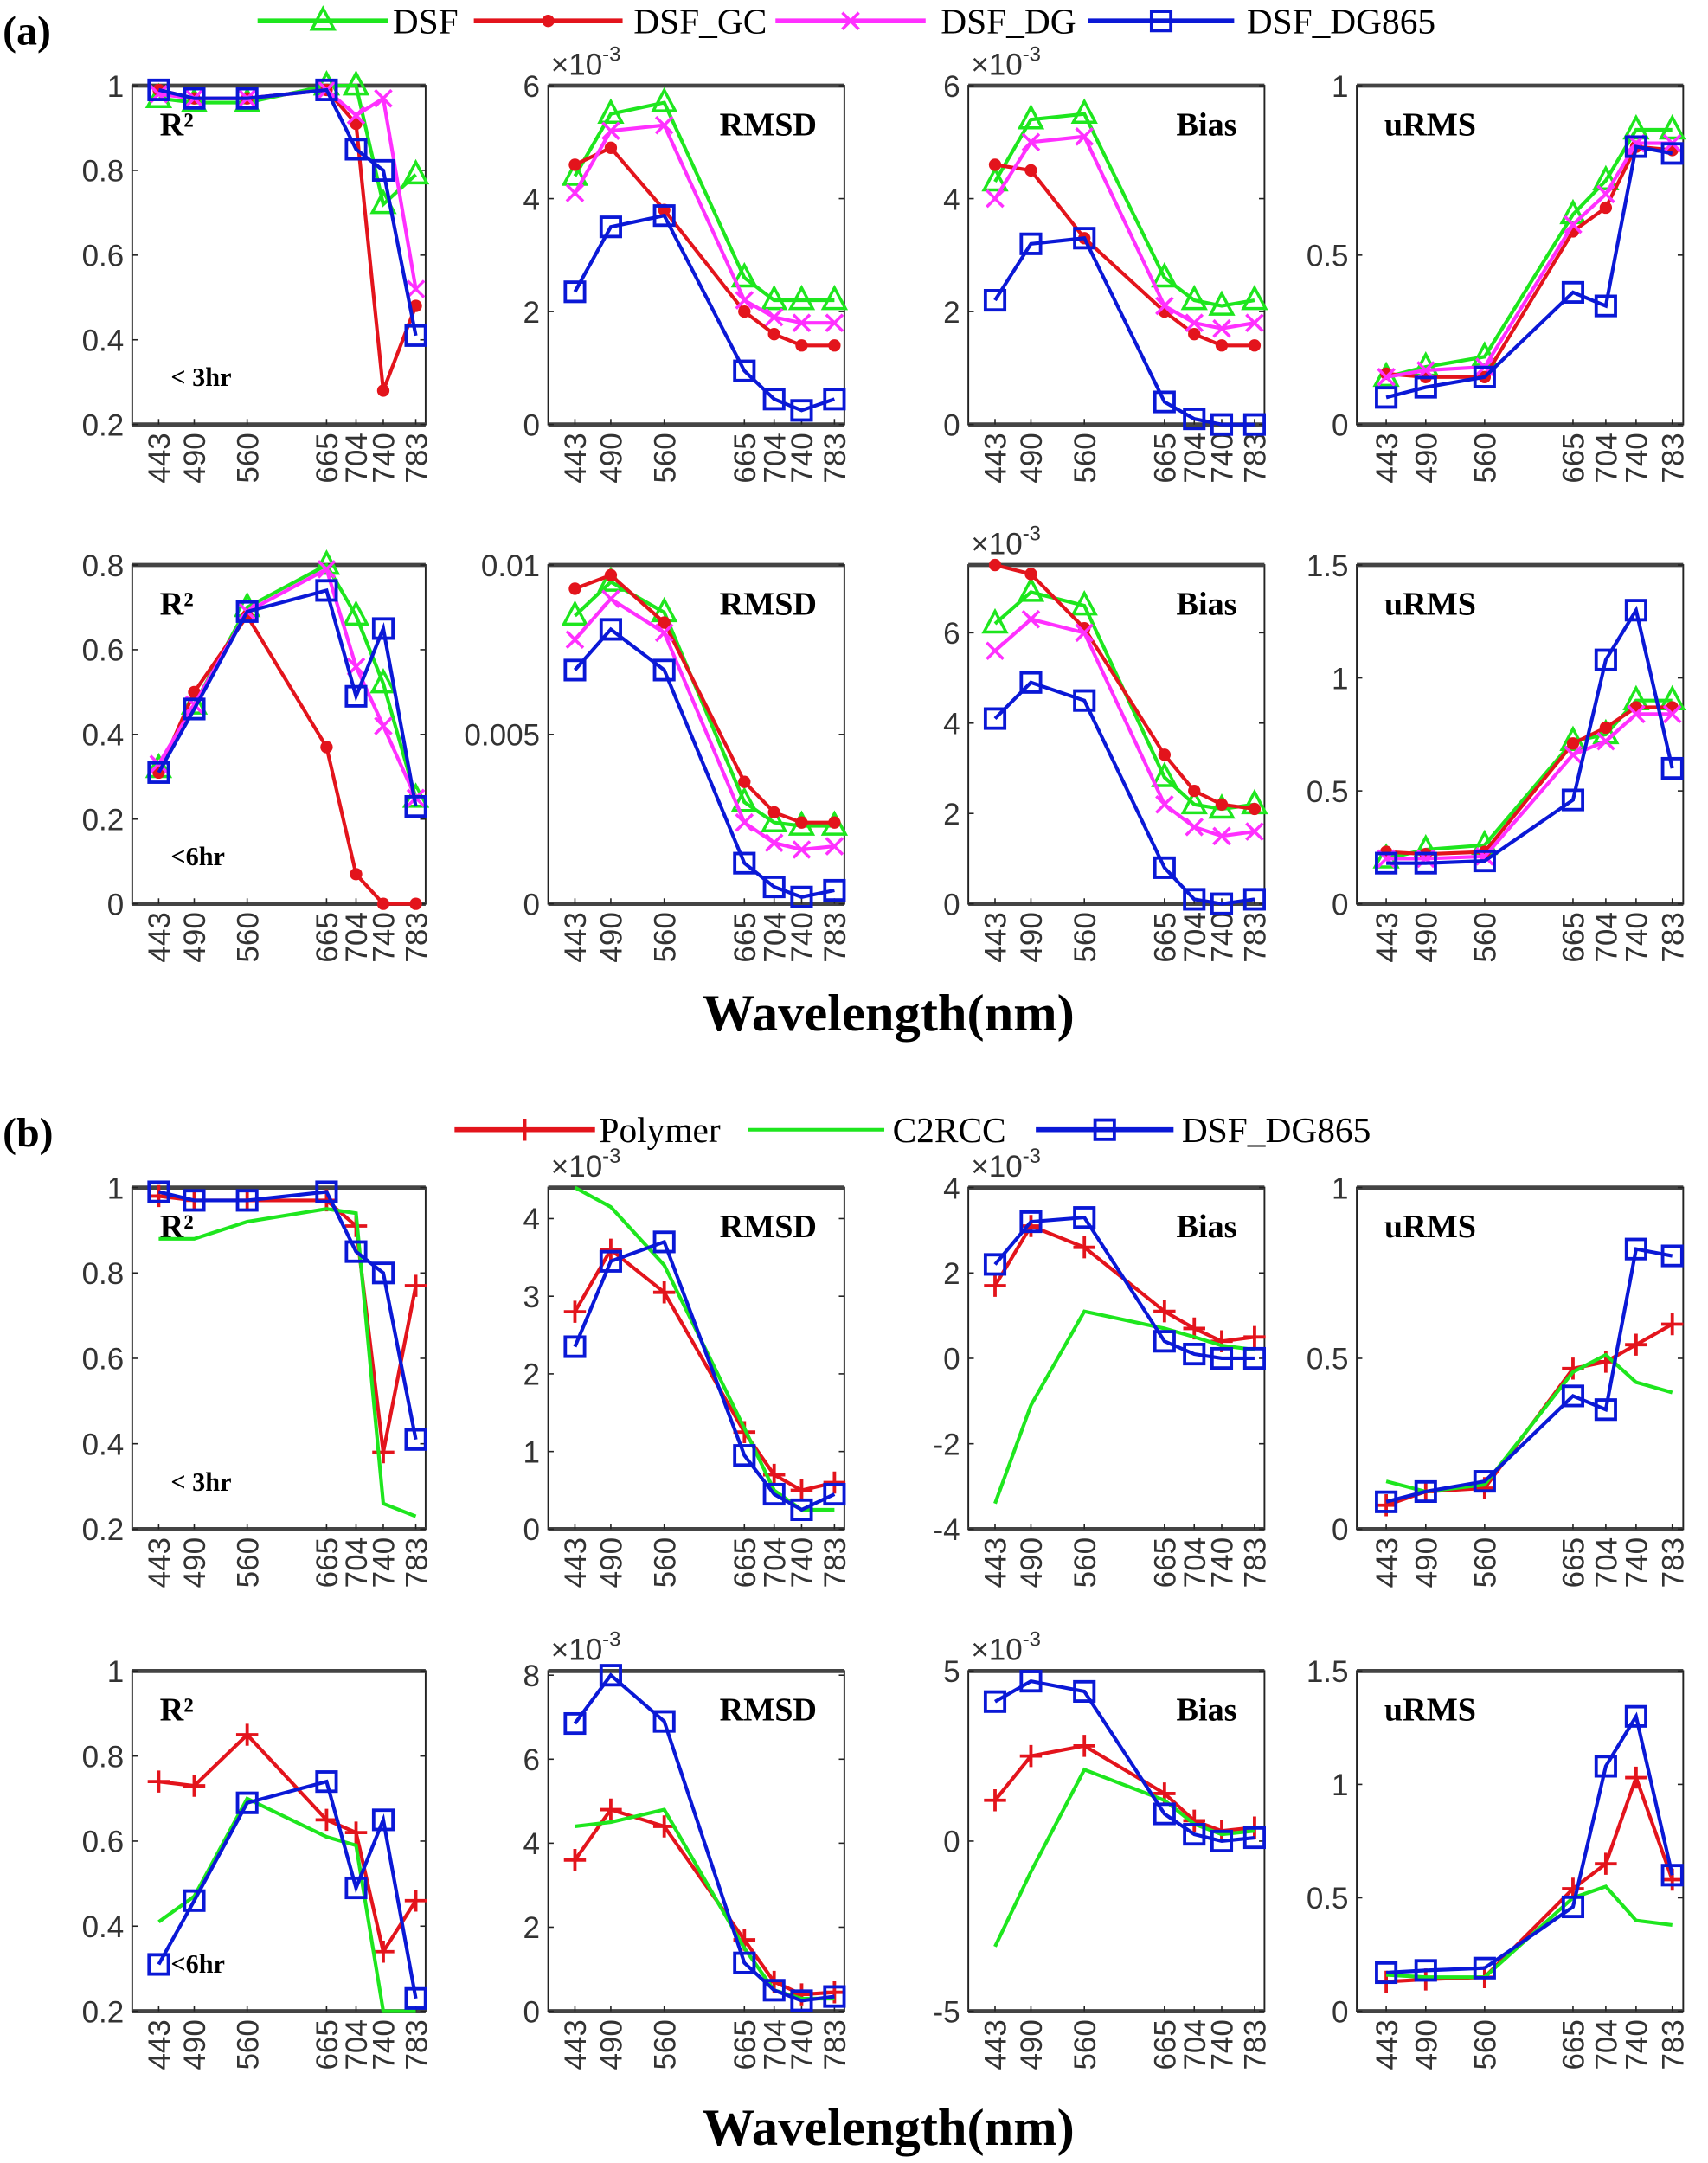  I want to click on legend-marker-plus-icon, so click(524, 1129).